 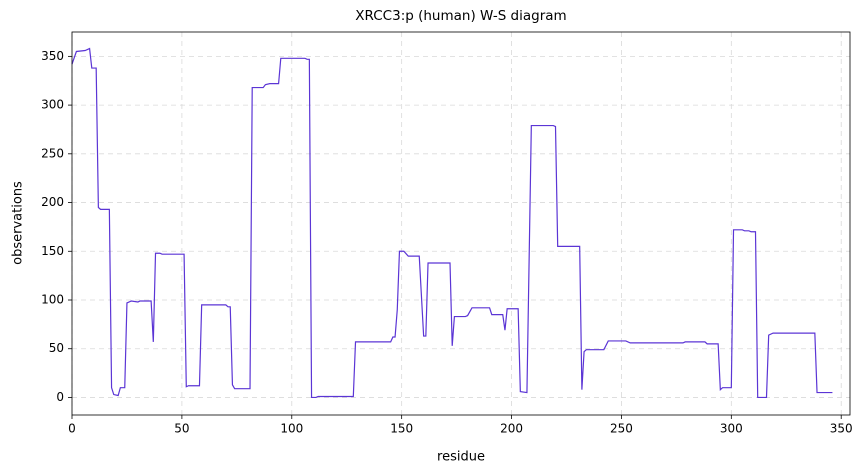 I want to click on y-tick-label: 350, so click(x=52, y=56).